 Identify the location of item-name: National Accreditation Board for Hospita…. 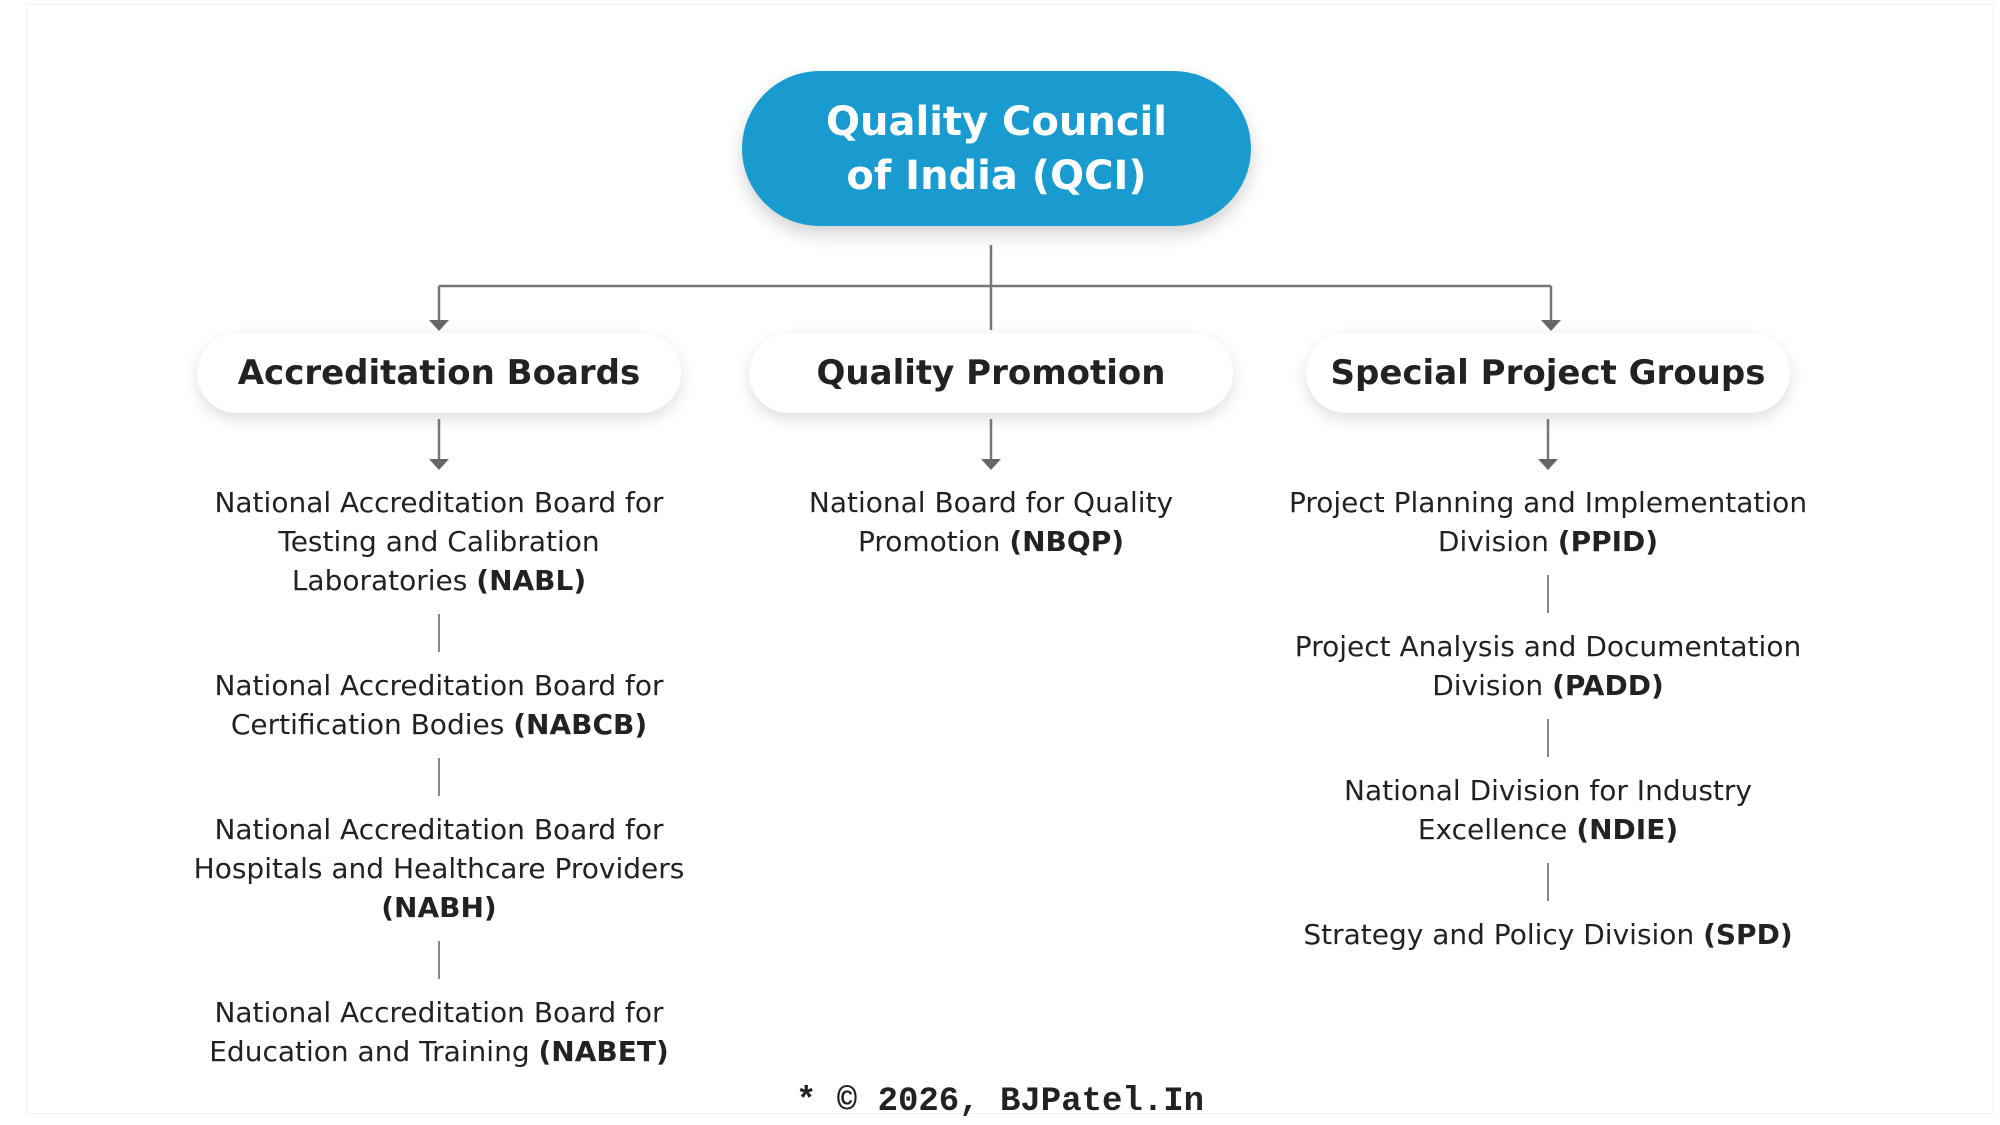
(439, 849).